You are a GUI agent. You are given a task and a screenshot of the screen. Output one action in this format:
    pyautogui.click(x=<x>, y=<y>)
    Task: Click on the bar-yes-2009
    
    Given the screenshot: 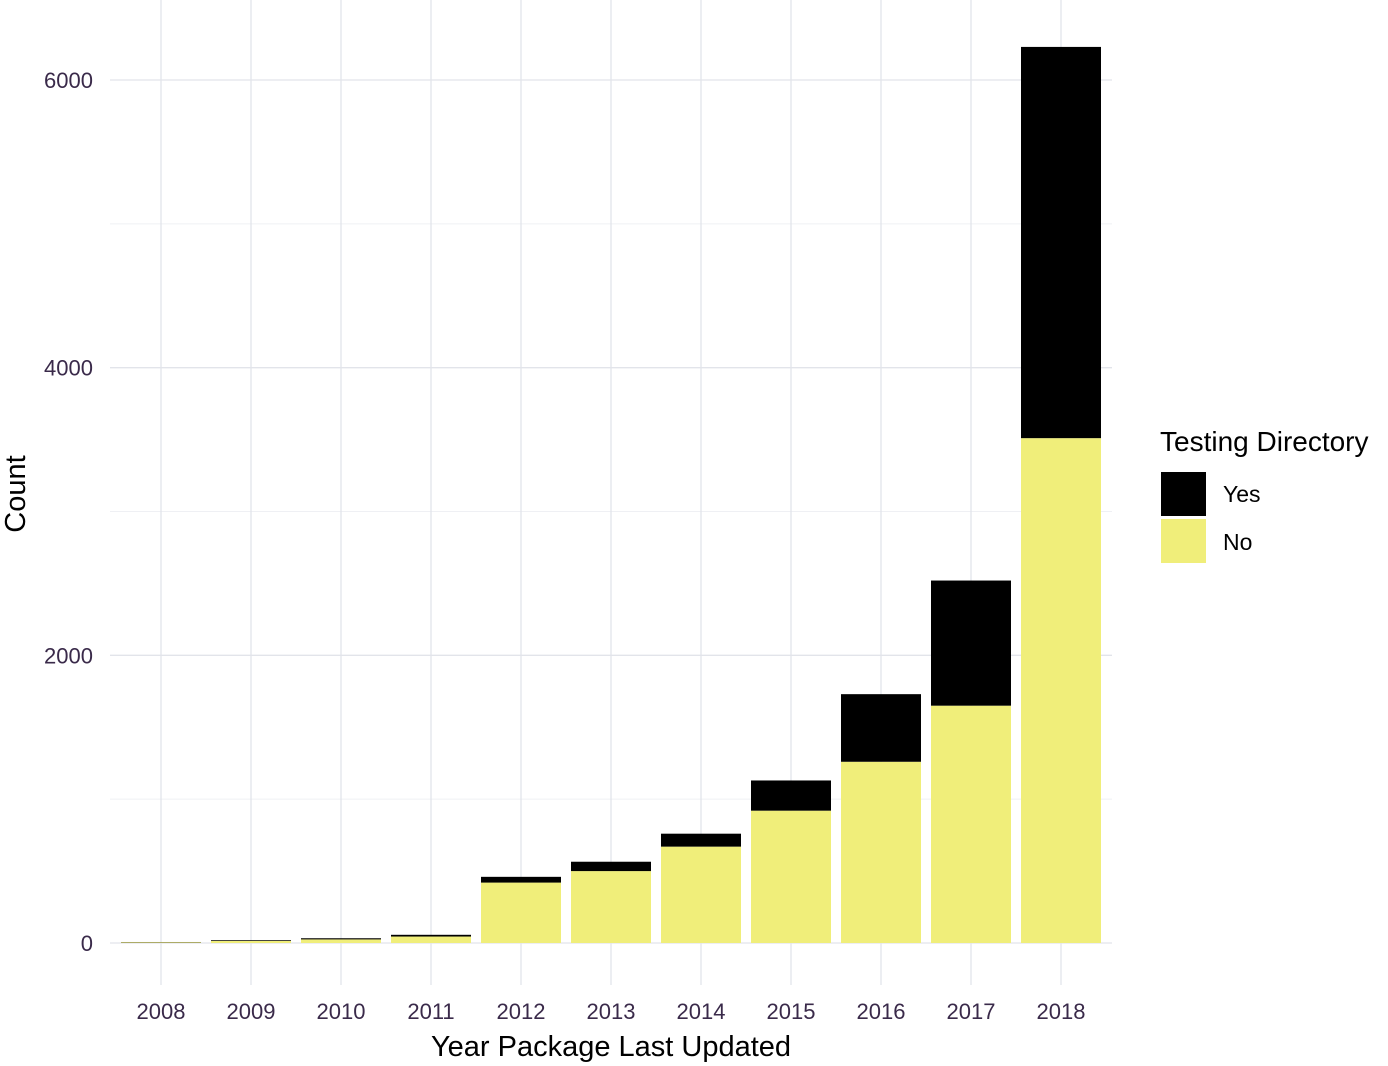 What is the action you would take?
    pyautogui.click(x=251, y=940)
    